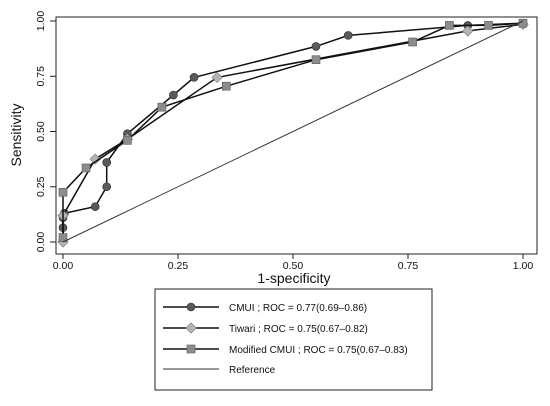  What do you see at coordinates (16, 134) in the screenshot?
I see `y-axis-label: Sensitivity` at bounding box center [16, 134].